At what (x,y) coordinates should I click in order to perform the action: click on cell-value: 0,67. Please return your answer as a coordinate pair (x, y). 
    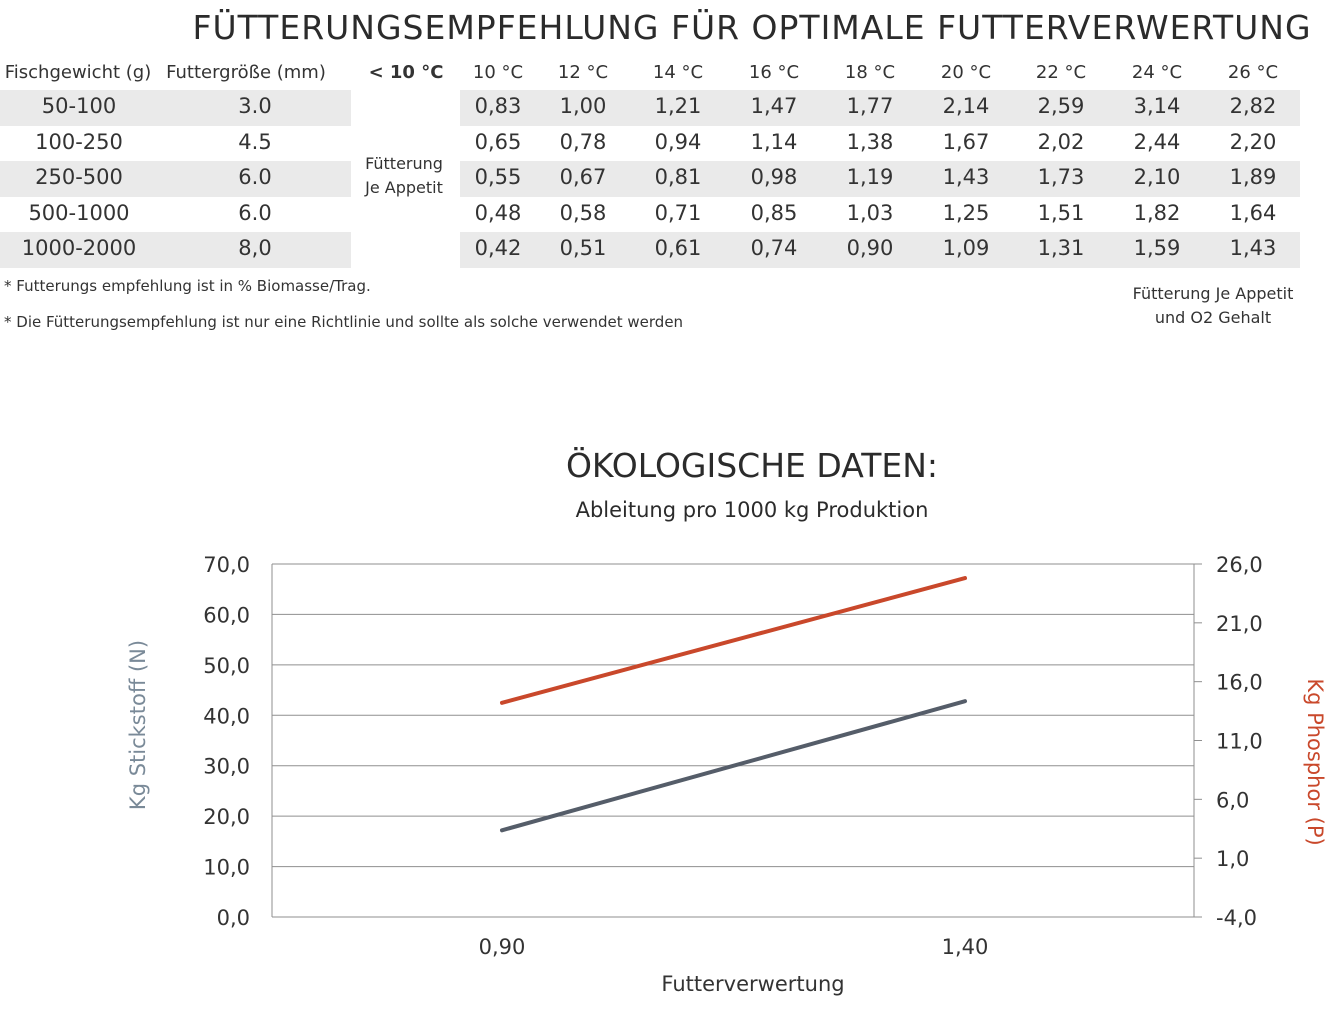
    Looking at the image, I should click on (583, 177).